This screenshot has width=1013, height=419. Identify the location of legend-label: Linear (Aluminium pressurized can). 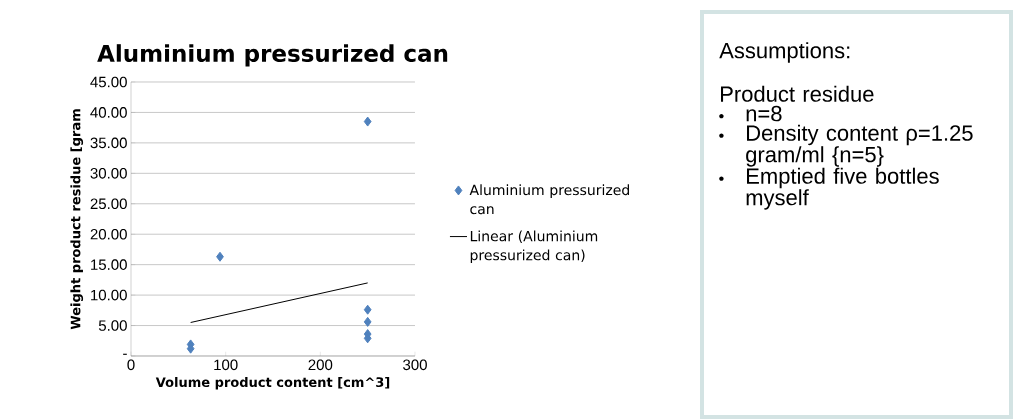
(534, 247).